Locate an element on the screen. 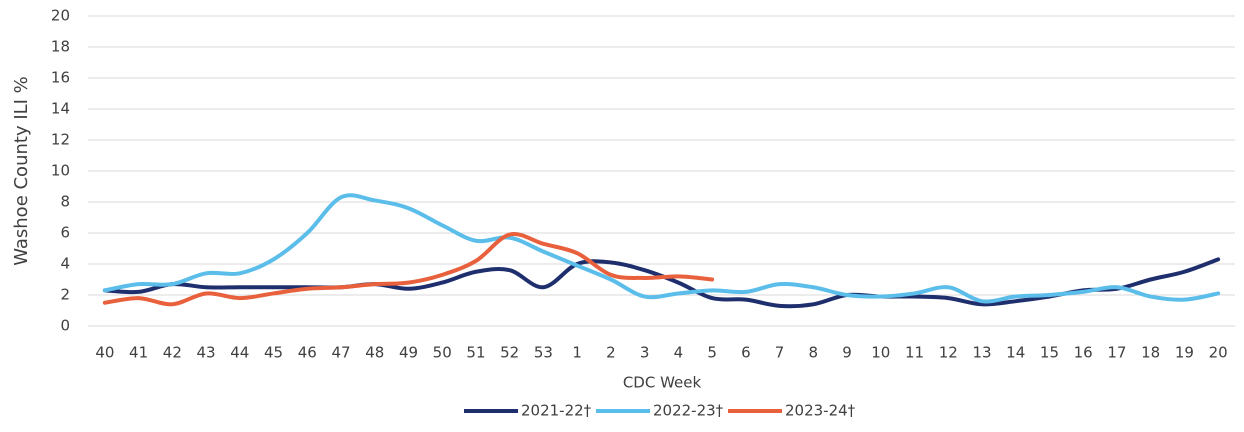  legend-label: 2023-24† is located at coordinates (820, 411).